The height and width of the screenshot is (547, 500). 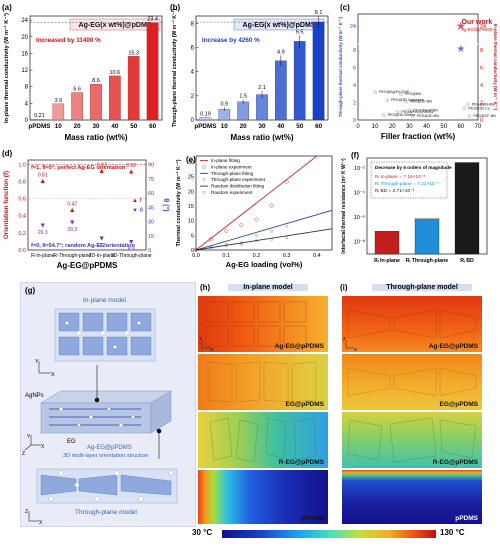 What do you see at coordinates (191, 163) in the screenshot?
I see `panel-e-ytick-label: 30` at bounding box center [191, 163].